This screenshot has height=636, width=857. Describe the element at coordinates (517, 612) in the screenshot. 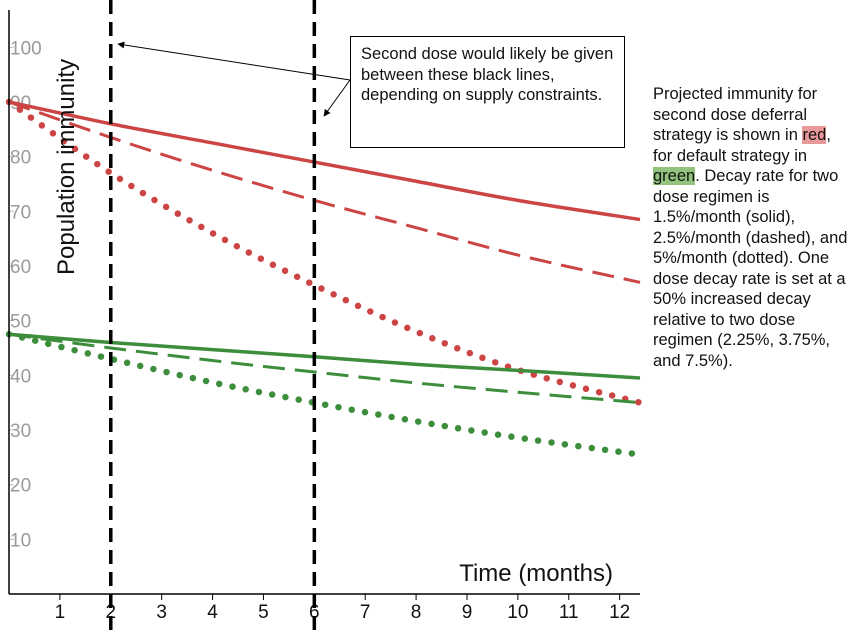

I see `x-tick-label: 10` at that location.